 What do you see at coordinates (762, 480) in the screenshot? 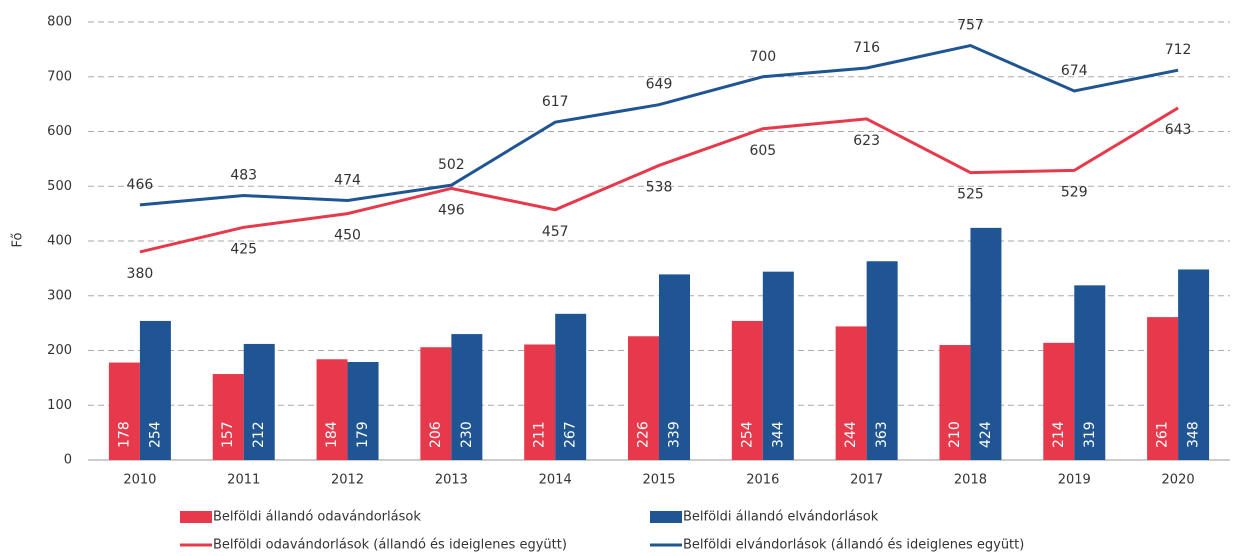
I see `x-tick-label: 2016` at bounding box center [762, 480].